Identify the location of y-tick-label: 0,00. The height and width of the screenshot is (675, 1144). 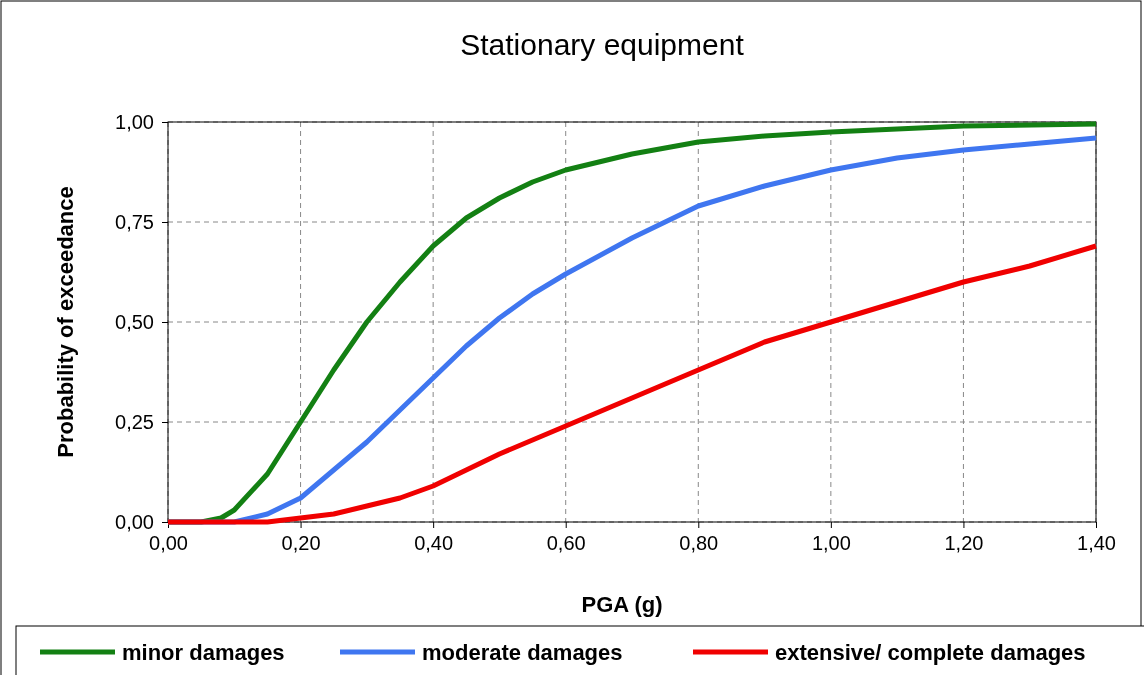
(134, 521).